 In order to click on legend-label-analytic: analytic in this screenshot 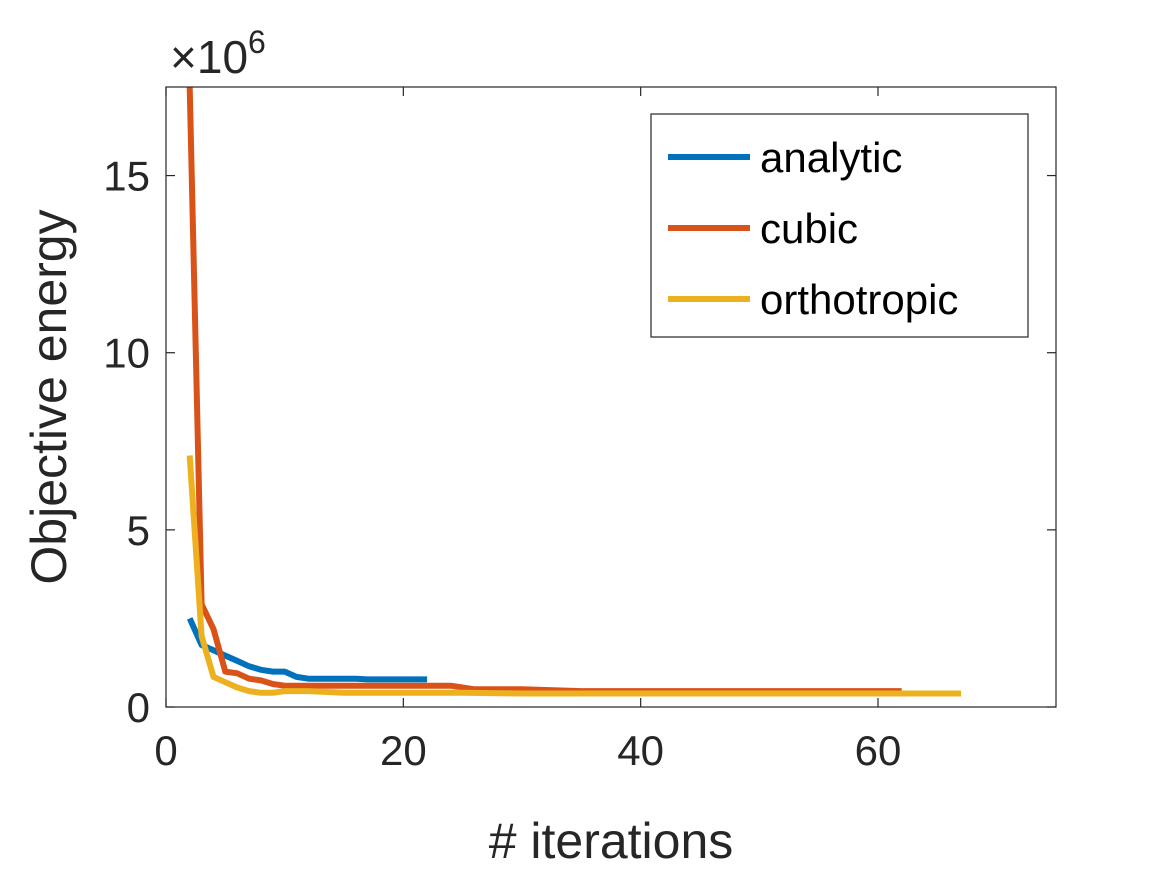, I will do `click(831, 157)`.